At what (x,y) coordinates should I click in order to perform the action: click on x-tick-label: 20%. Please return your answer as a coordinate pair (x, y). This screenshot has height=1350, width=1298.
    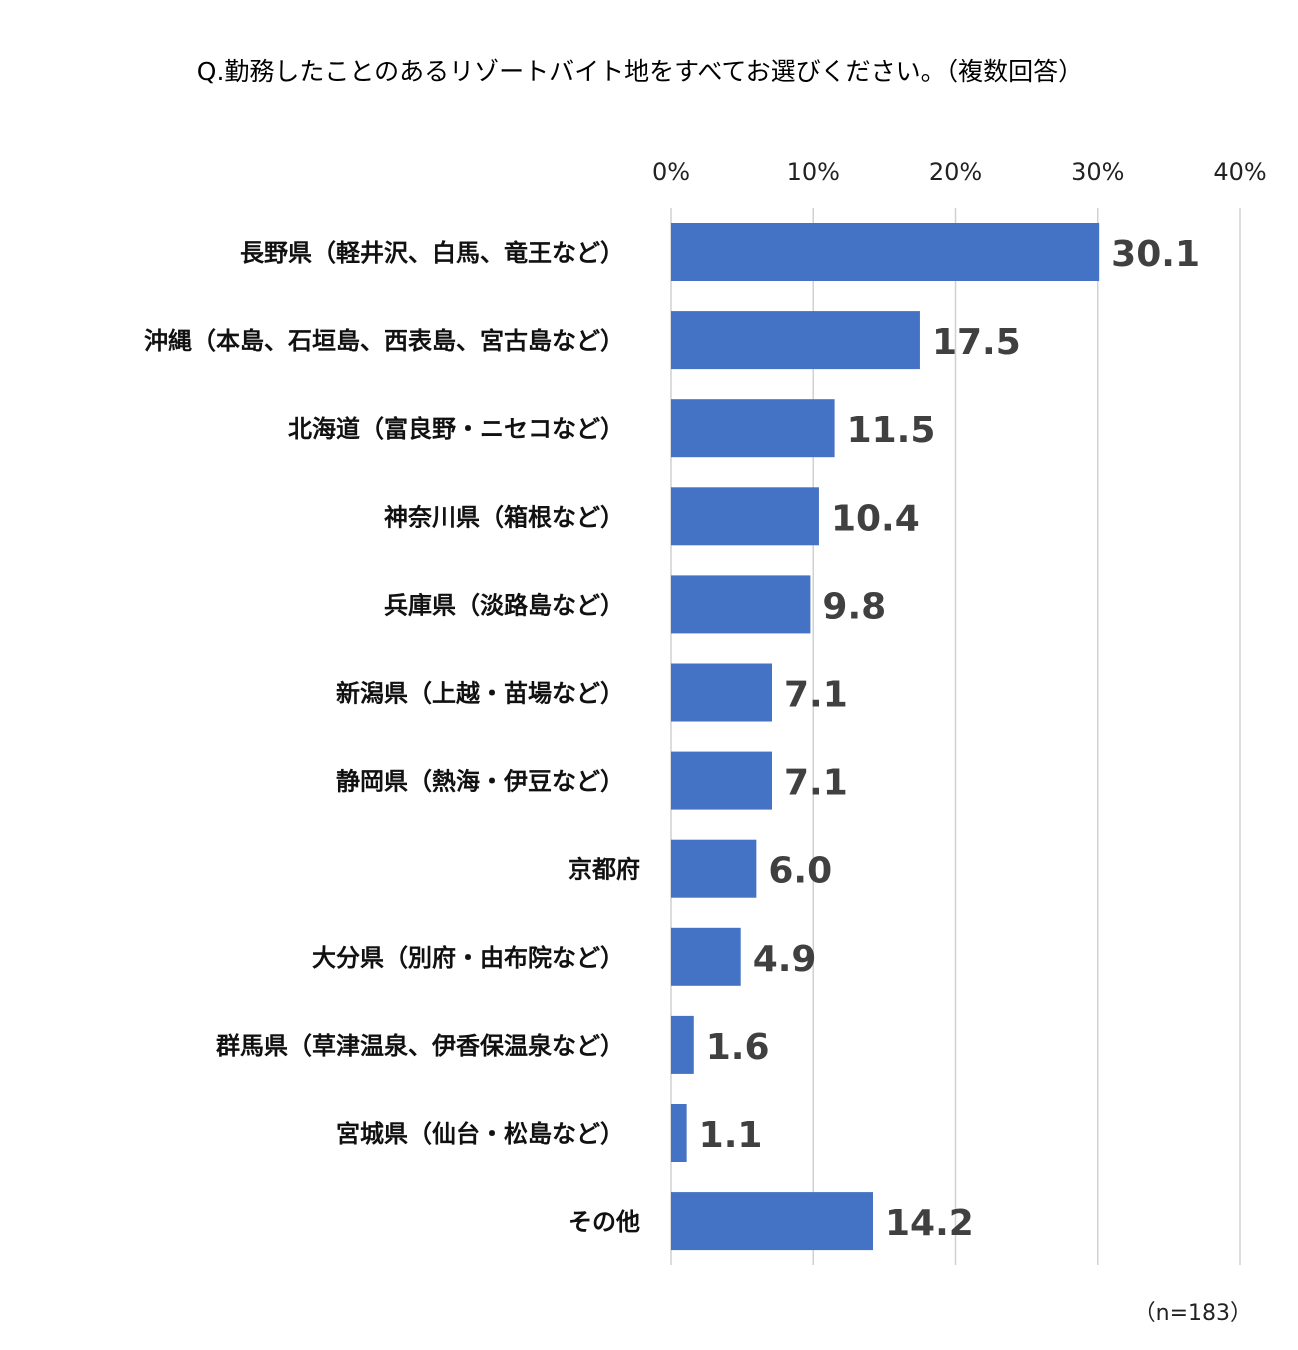
    Looking at the image, I should click on (955, 172).